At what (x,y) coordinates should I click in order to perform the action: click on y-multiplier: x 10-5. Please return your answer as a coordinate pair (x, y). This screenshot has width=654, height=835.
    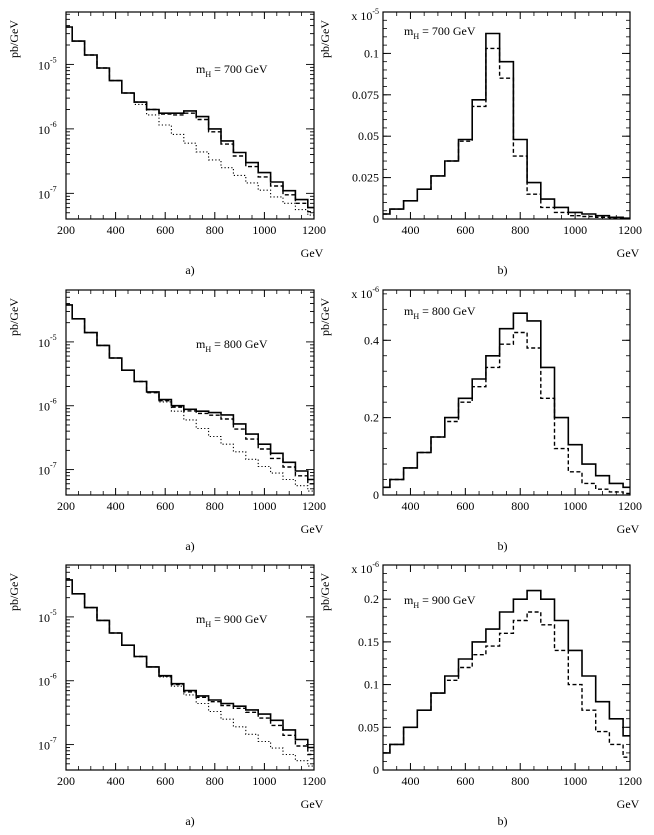
    Looking at the image, I should click on (365, 15).